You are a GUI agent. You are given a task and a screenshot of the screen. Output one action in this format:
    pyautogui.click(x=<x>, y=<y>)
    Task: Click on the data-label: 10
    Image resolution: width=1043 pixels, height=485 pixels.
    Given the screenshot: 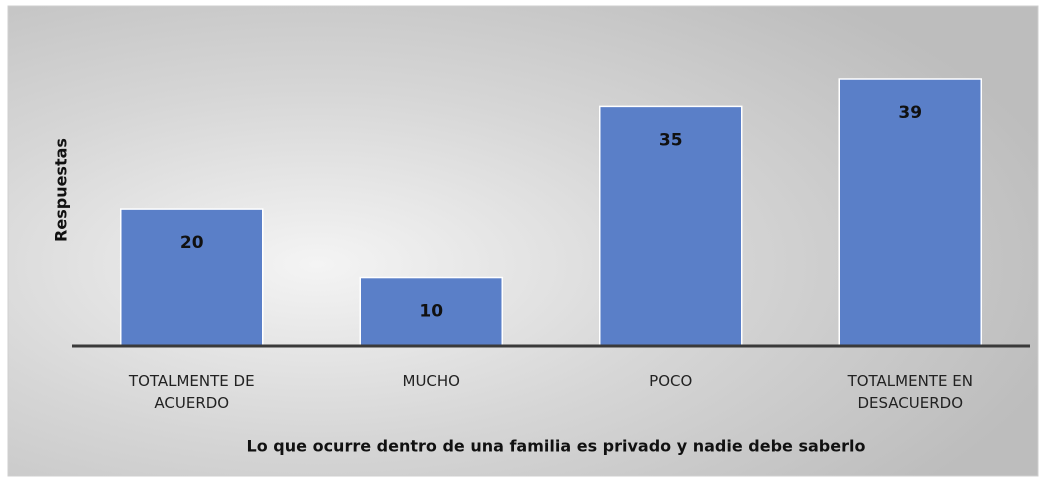 What is the action you would take?
    pyautogui.click(x=431, y=312)
    